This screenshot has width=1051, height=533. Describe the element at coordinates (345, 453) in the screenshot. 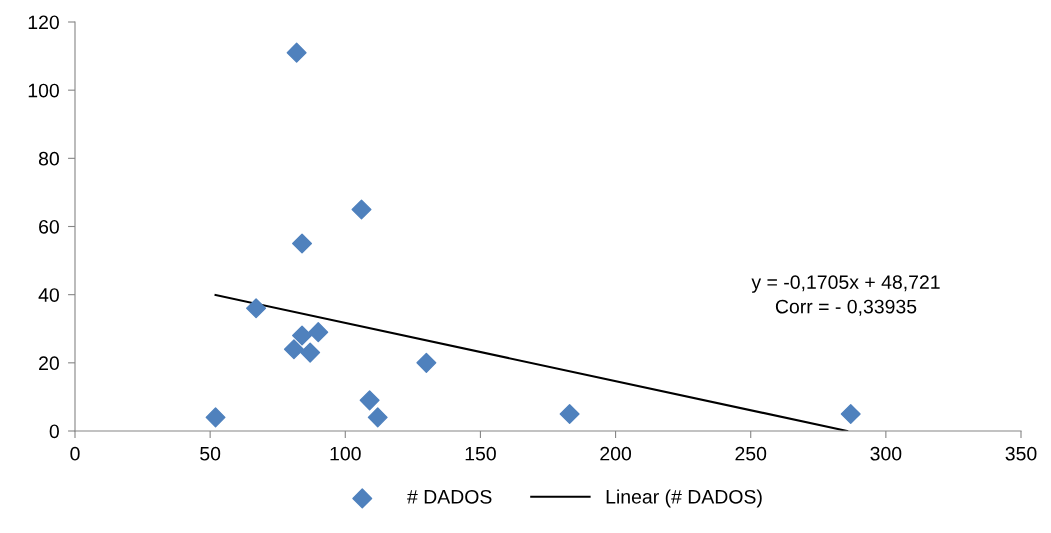

I see `x-tick-label: 100` at that location.